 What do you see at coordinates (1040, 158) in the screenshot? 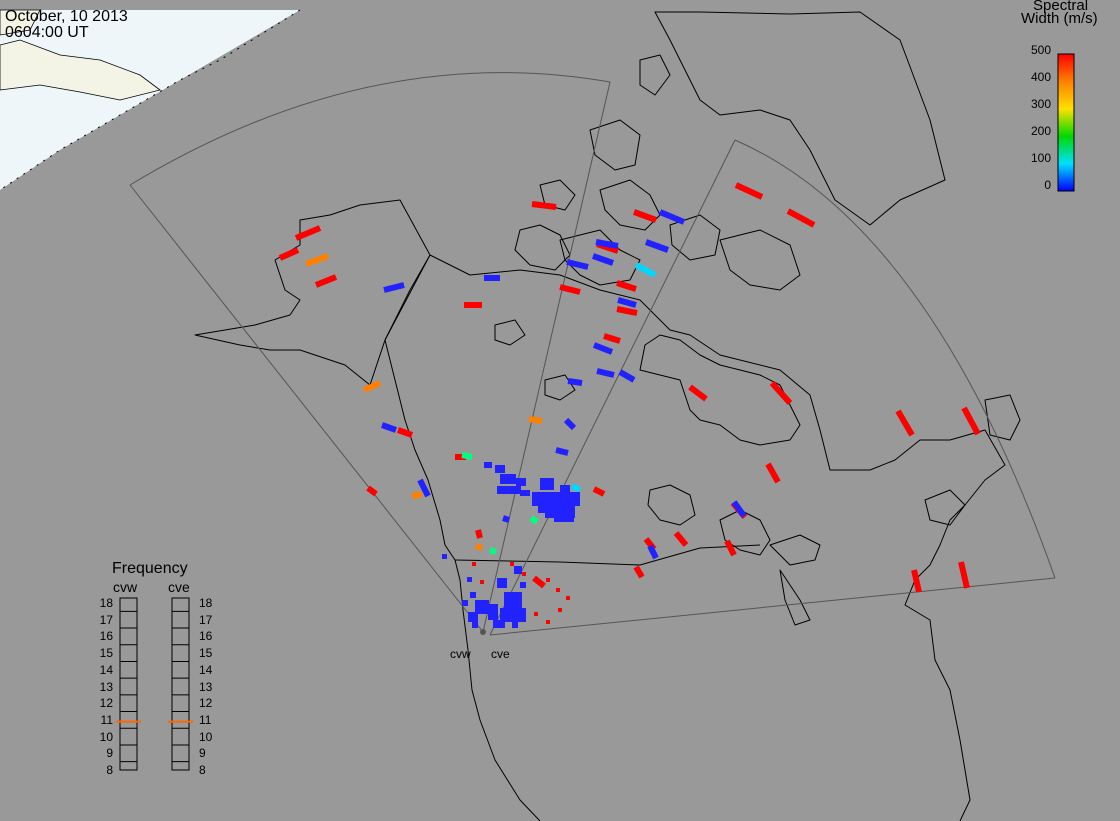
I see `colorbar-tick: 100` at bounding box center [1040, 158].